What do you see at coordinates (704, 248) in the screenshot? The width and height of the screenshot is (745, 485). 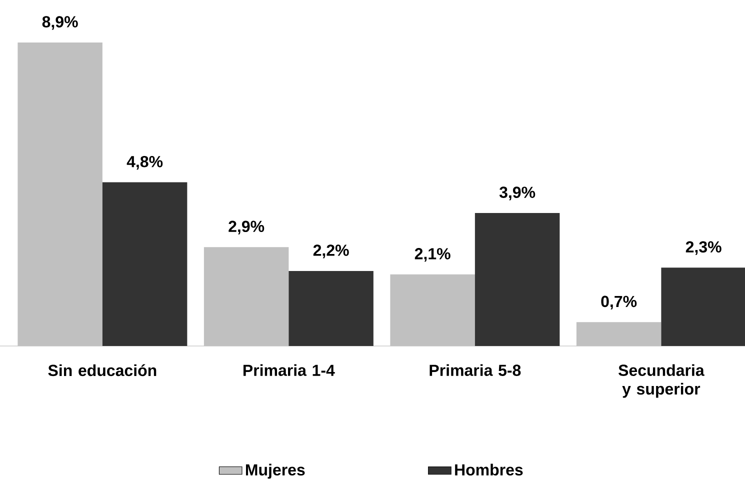 I see `data-label: 2,3%` at bounding box center [704, 248].